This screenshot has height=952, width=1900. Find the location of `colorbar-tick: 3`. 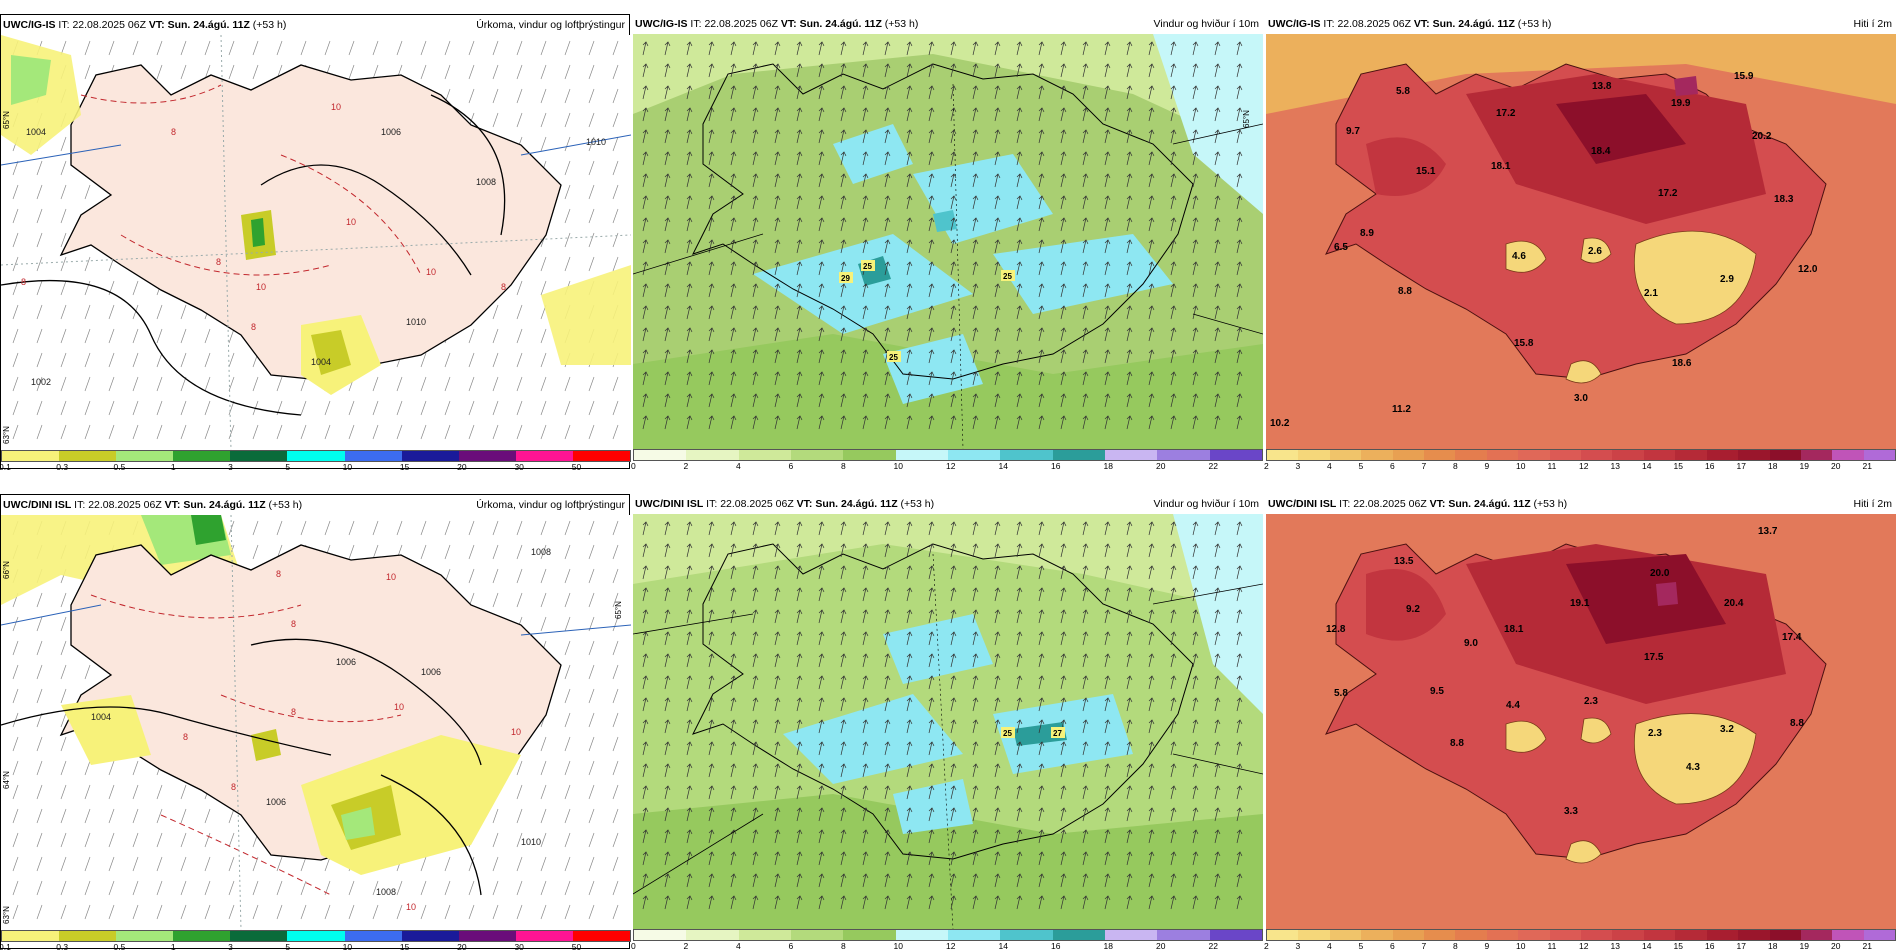

colorbar-tick: 3 is located at coordinates (230, 467).